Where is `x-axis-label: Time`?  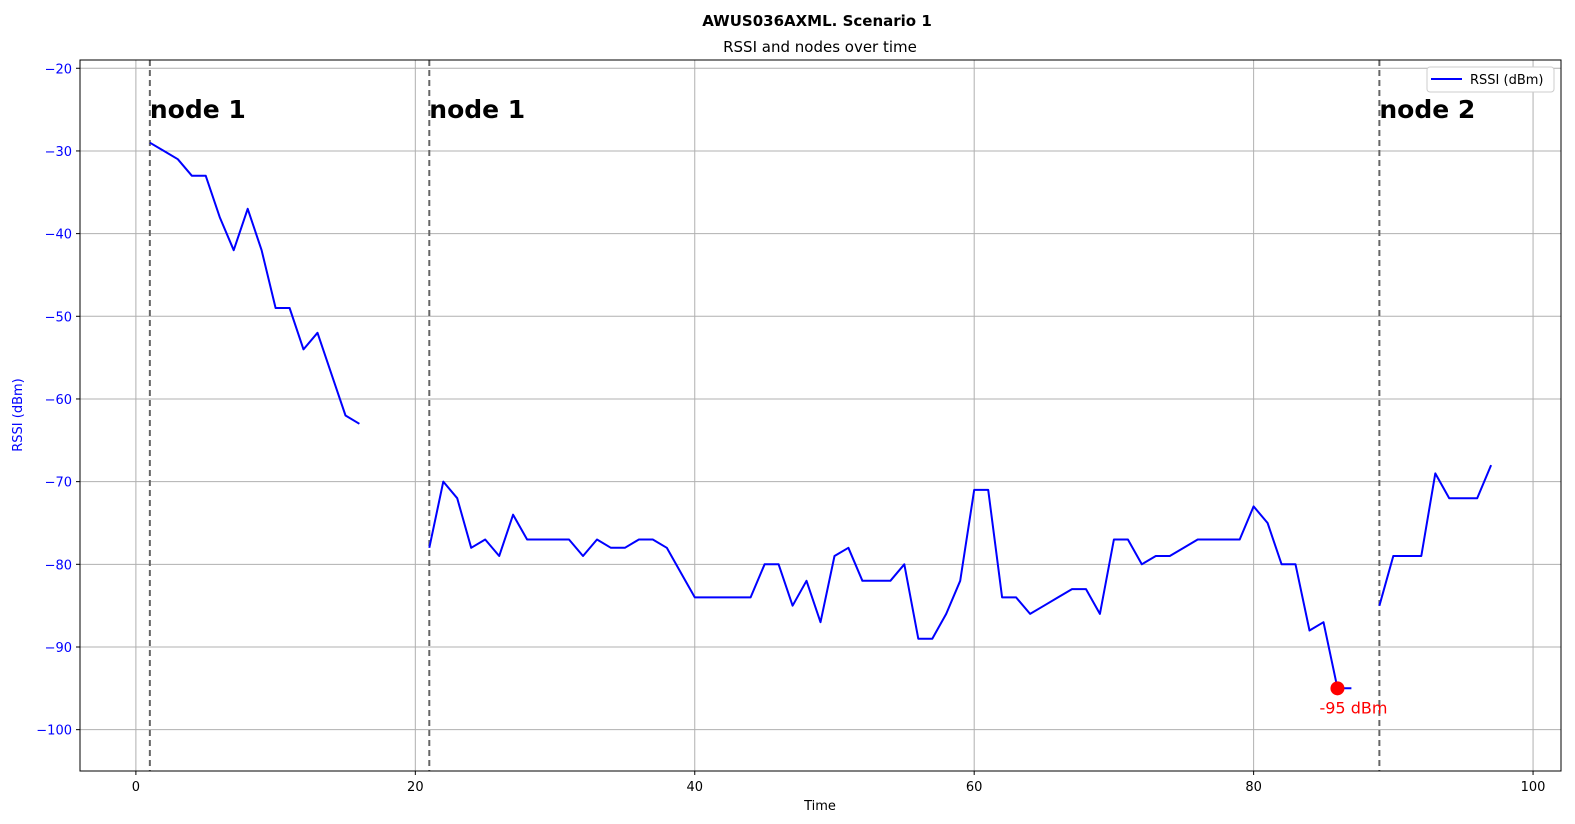
x-axis-label: Time is located at coordinates (819, 806).